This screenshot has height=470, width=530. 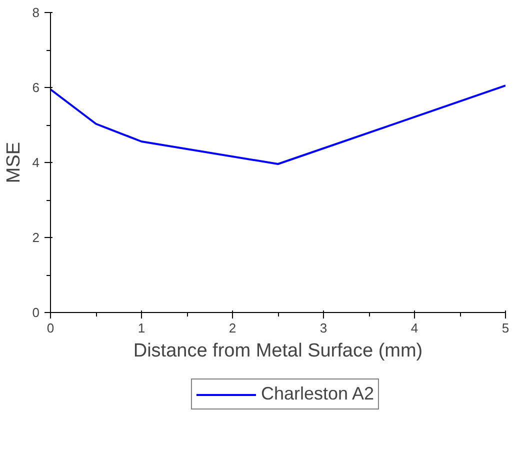 I want to click on x-axis-title: Distance from Metal Surface (mm), so click(x=278, y=351).